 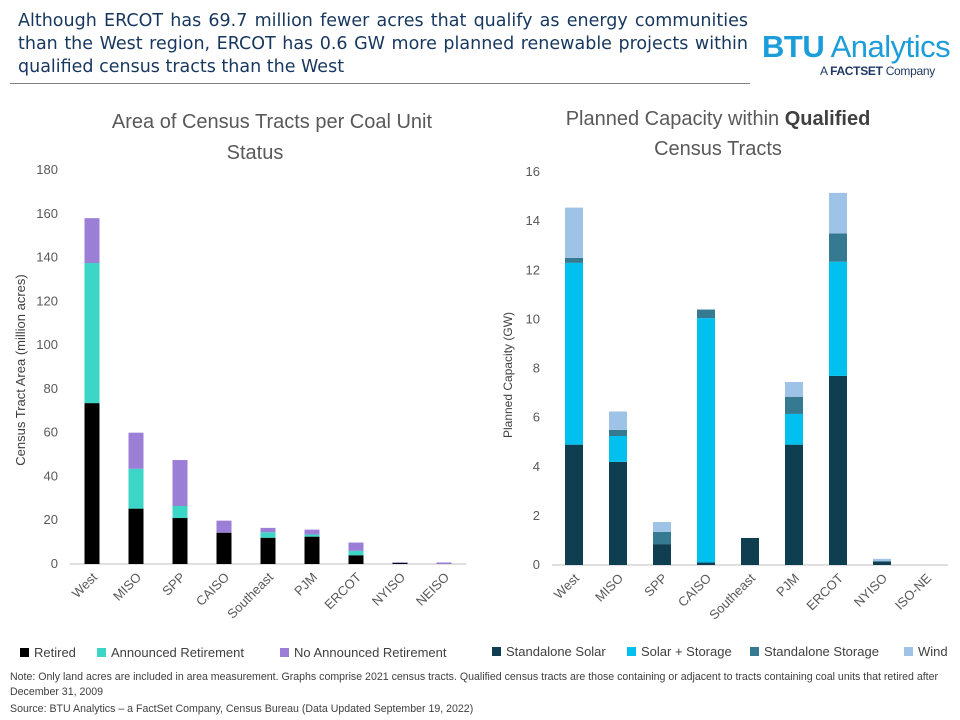 What do you see at coordinates (718, 149) in the screenshot?
I see `chart-right-title-line2: Census Tracts` at bounding box center [718, 149].